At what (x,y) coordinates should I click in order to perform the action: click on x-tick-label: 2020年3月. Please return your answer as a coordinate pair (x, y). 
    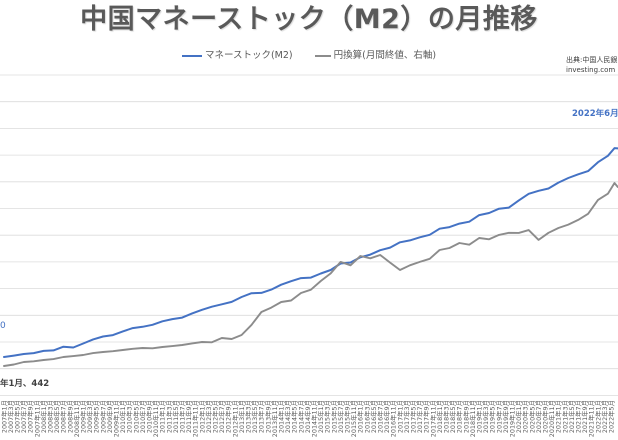
    Looking at the image, I should click on (525, 416).